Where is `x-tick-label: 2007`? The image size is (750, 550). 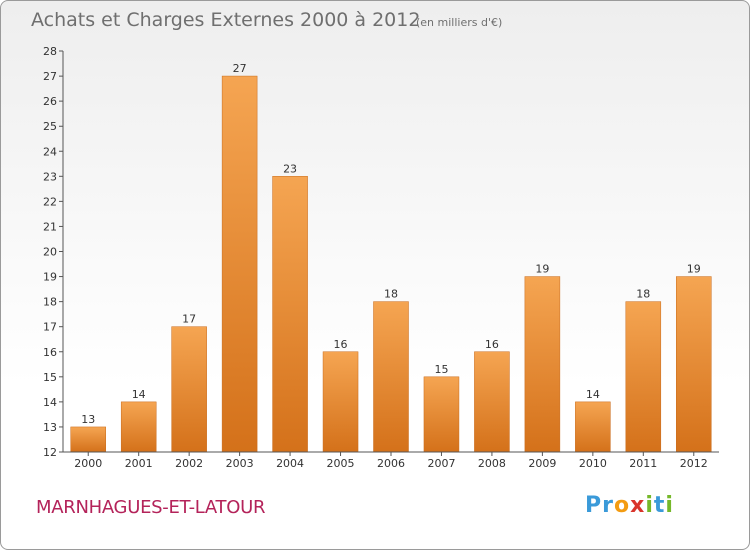
x-tick-label: 2007 is located at coordinates (441, 463).